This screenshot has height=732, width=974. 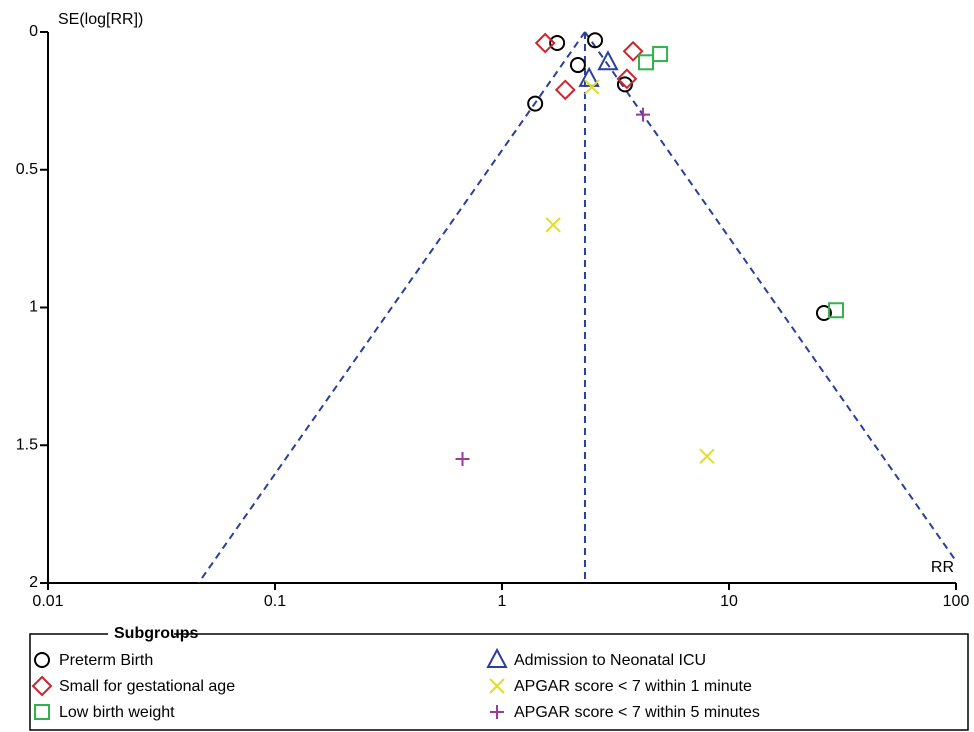 What do you see at coordinates (502, 601) in the screenshot?
I see `x-tick-label: 1` at bounding box center [502, 601].